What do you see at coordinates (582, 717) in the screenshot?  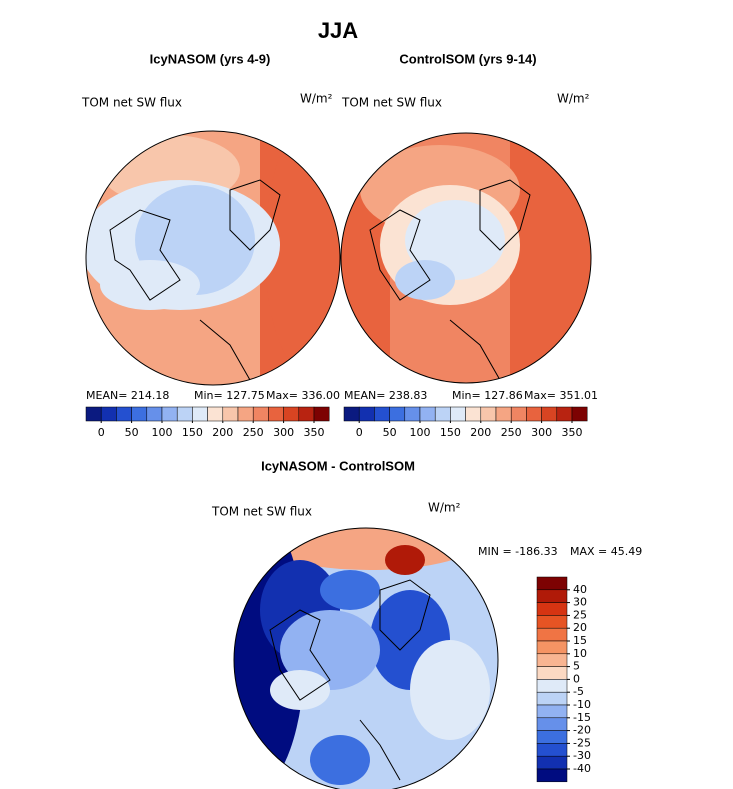 I see `colorbar-label: -15` at bounding box center [582, 717].